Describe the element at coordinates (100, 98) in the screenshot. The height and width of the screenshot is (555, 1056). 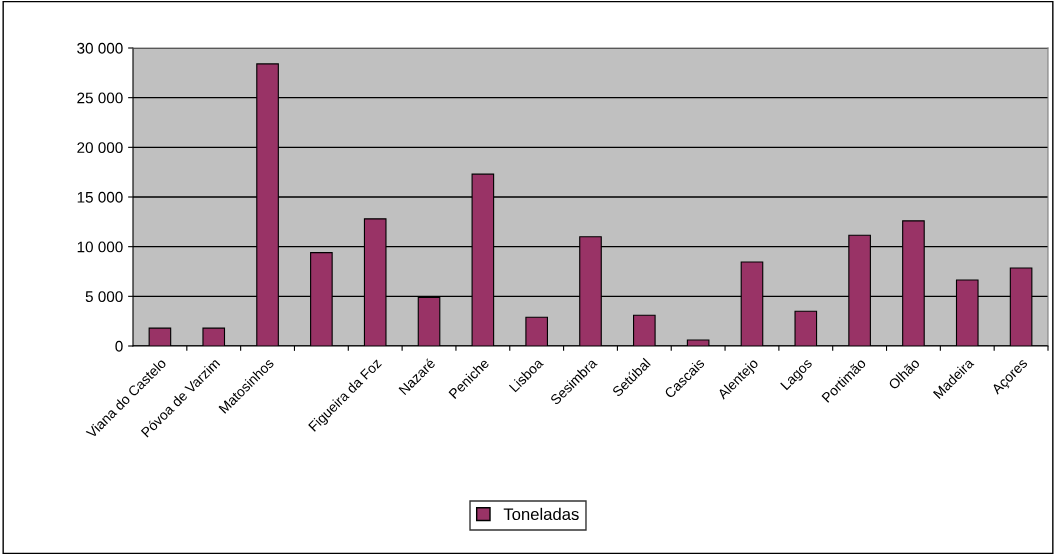
I see `y-tick-label: 25 000` at that location.